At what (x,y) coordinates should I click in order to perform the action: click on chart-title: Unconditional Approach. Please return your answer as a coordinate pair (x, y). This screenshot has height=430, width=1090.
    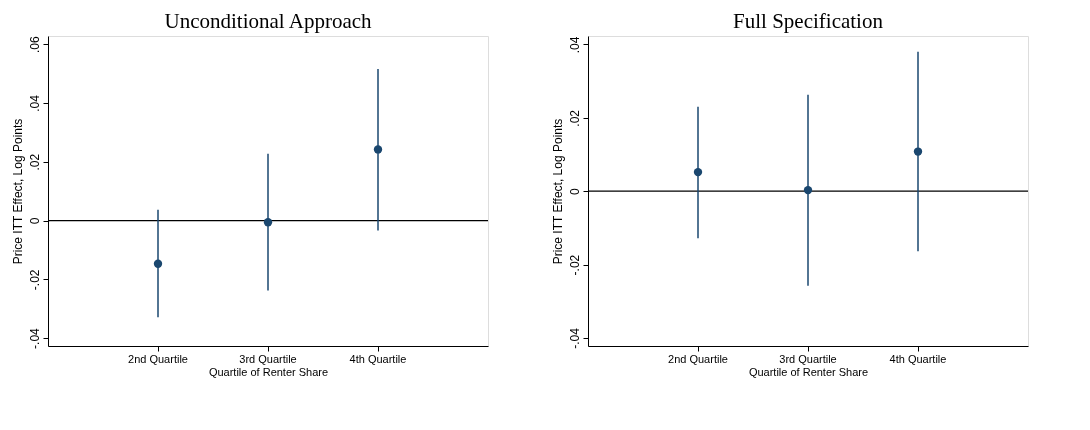
    Looking at the image, I should click on (268, 20).